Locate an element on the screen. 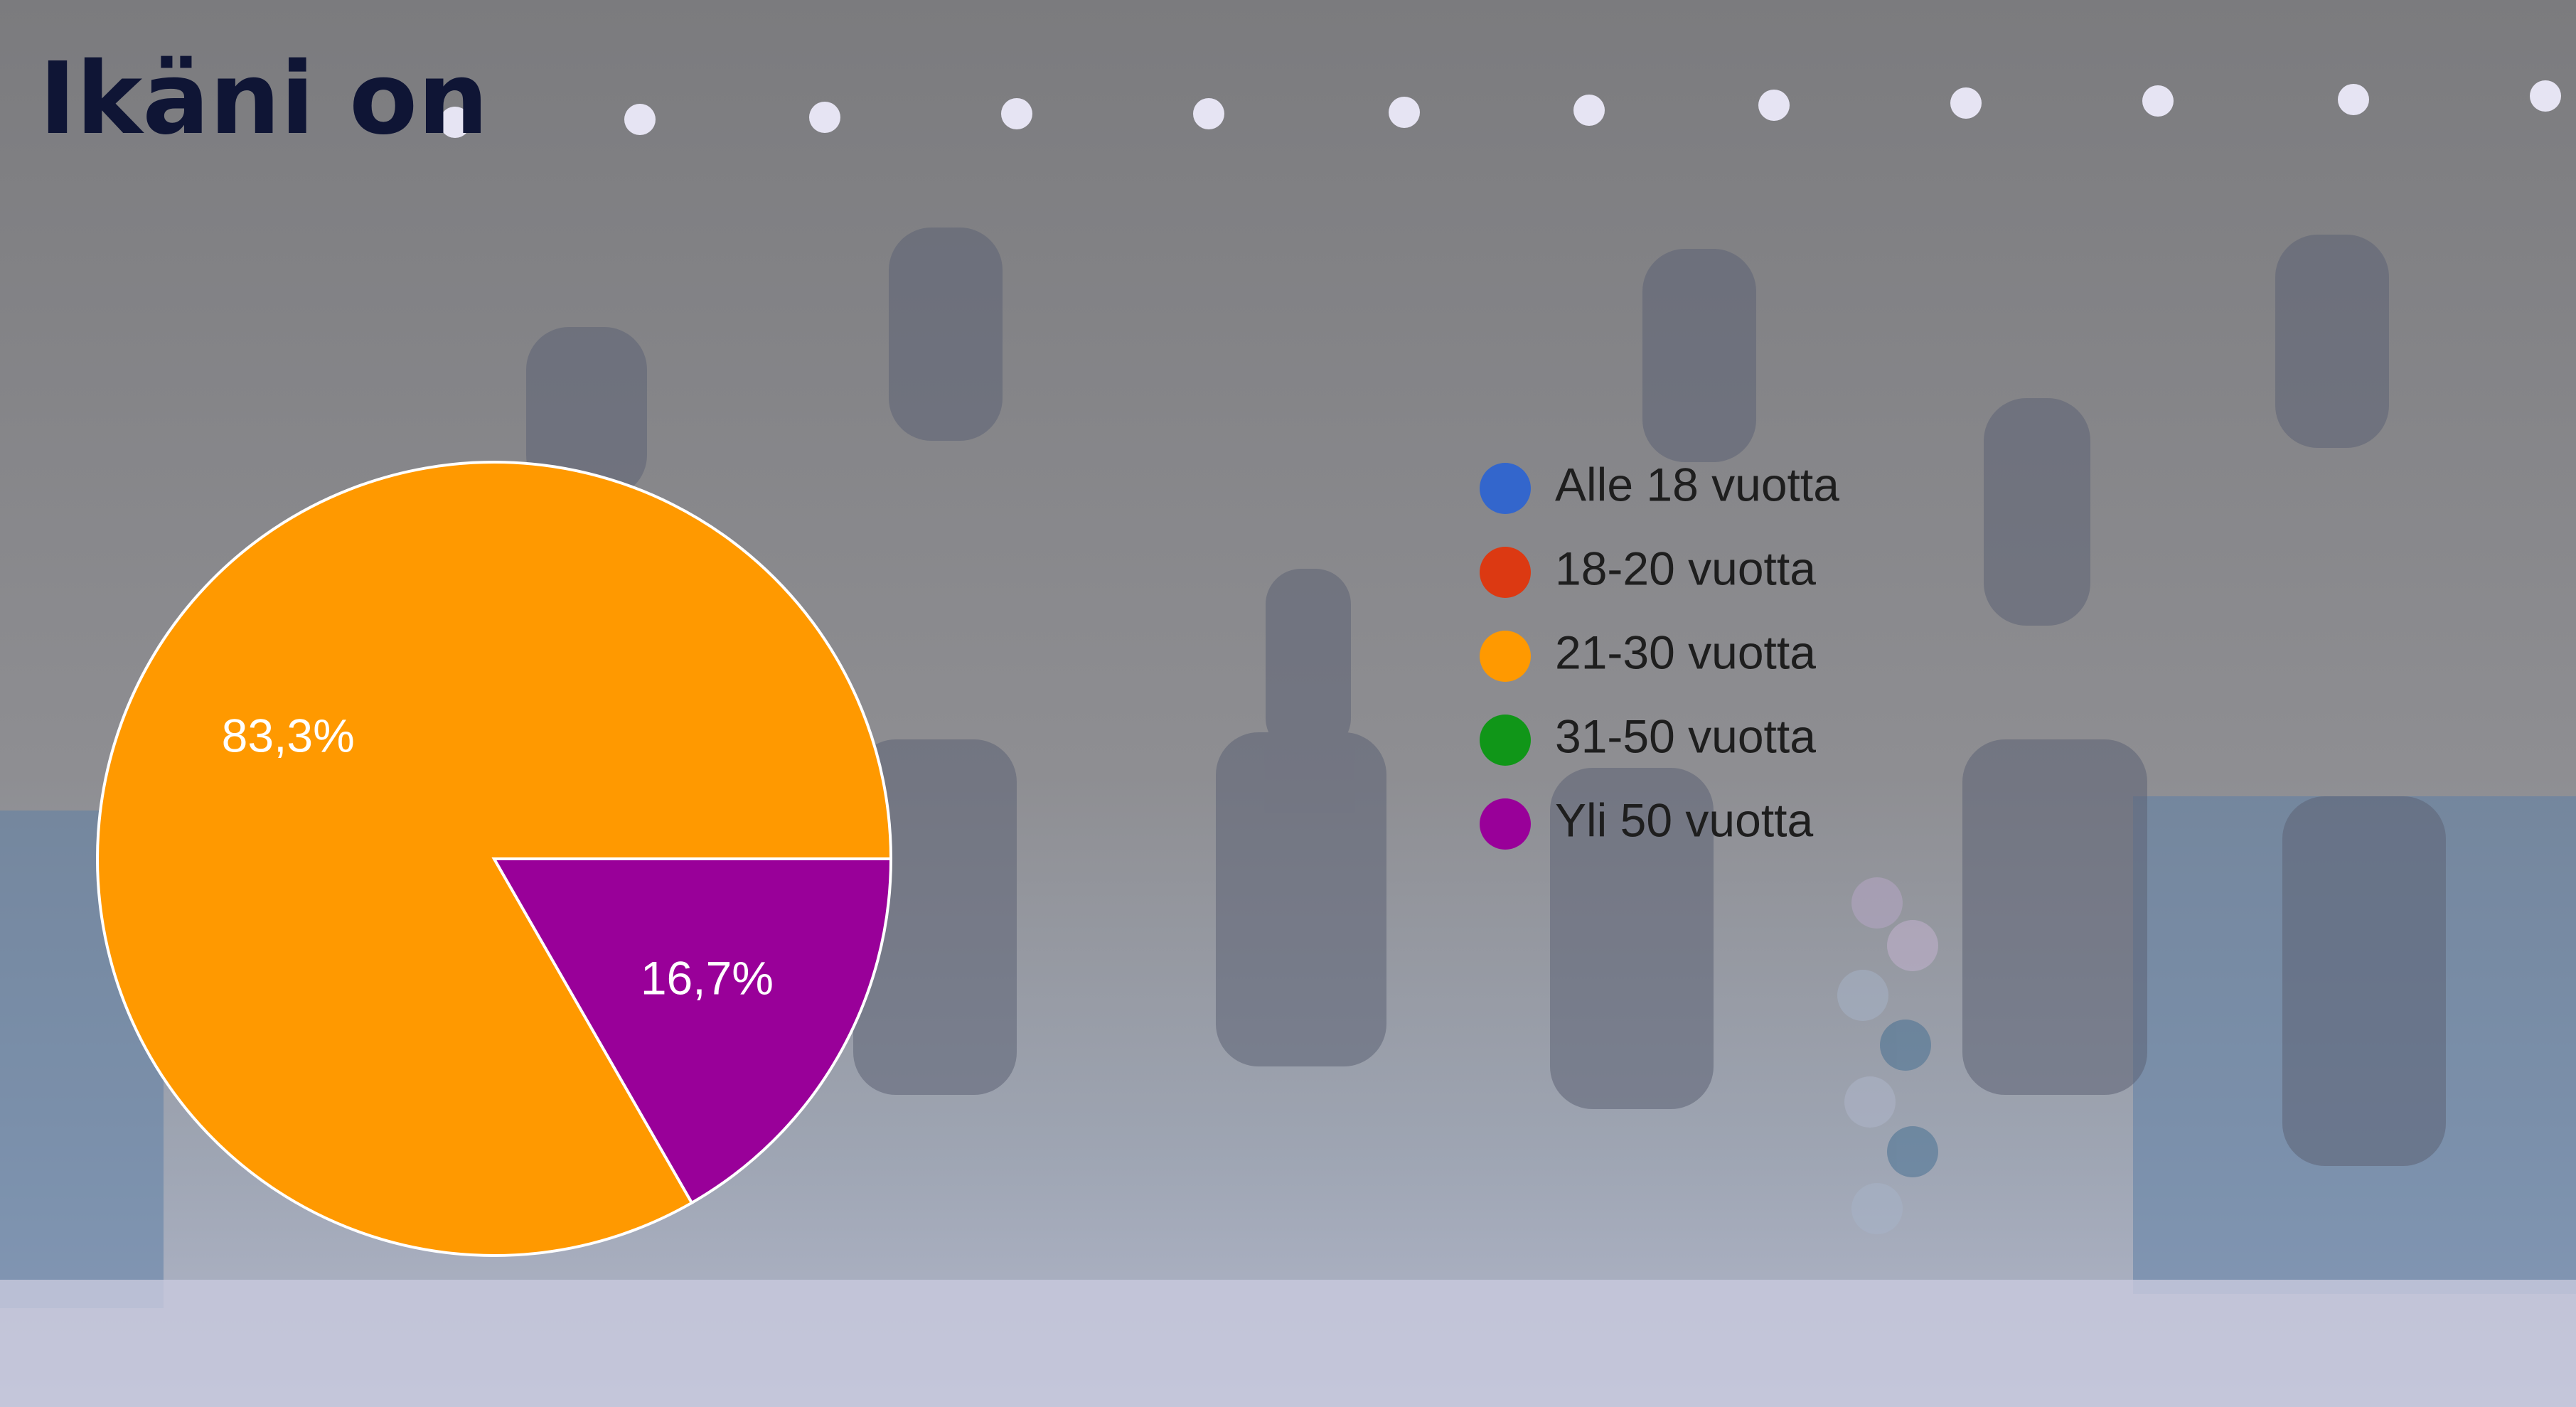  stage-floor is located at coordinates (1288, 1343).